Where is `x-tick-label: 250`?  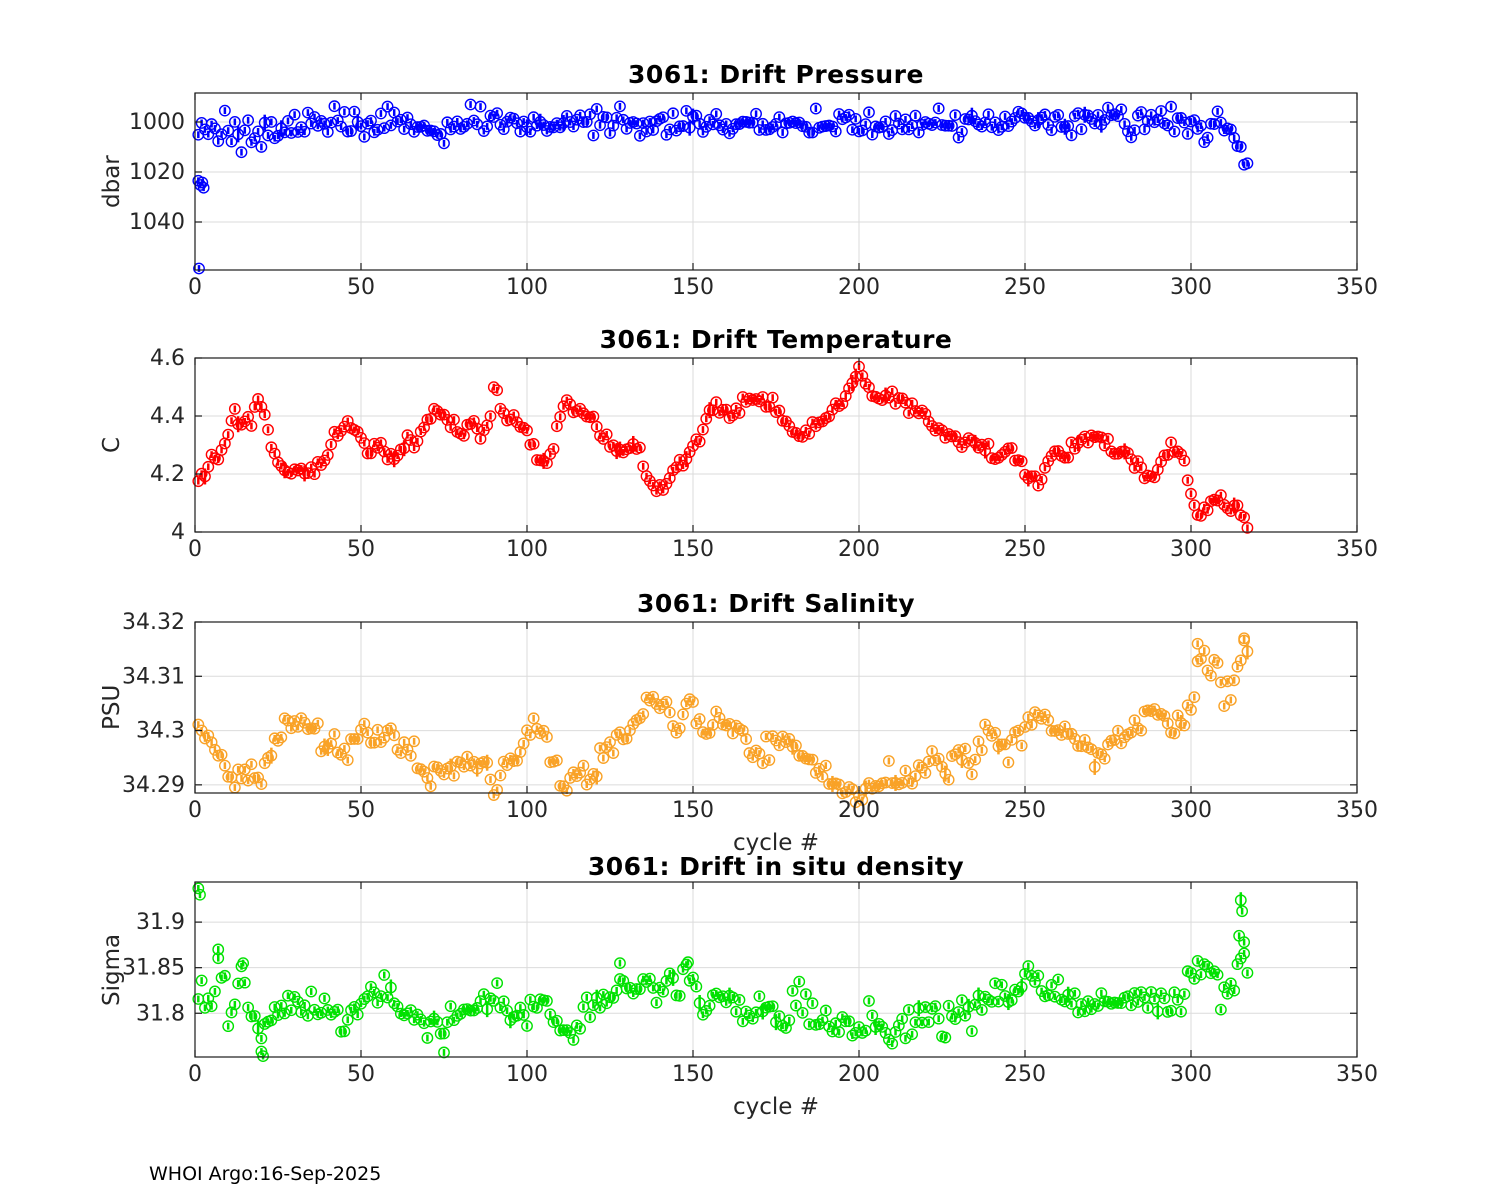
x-tick-label: 250 is located at coordinates (1025, 549).